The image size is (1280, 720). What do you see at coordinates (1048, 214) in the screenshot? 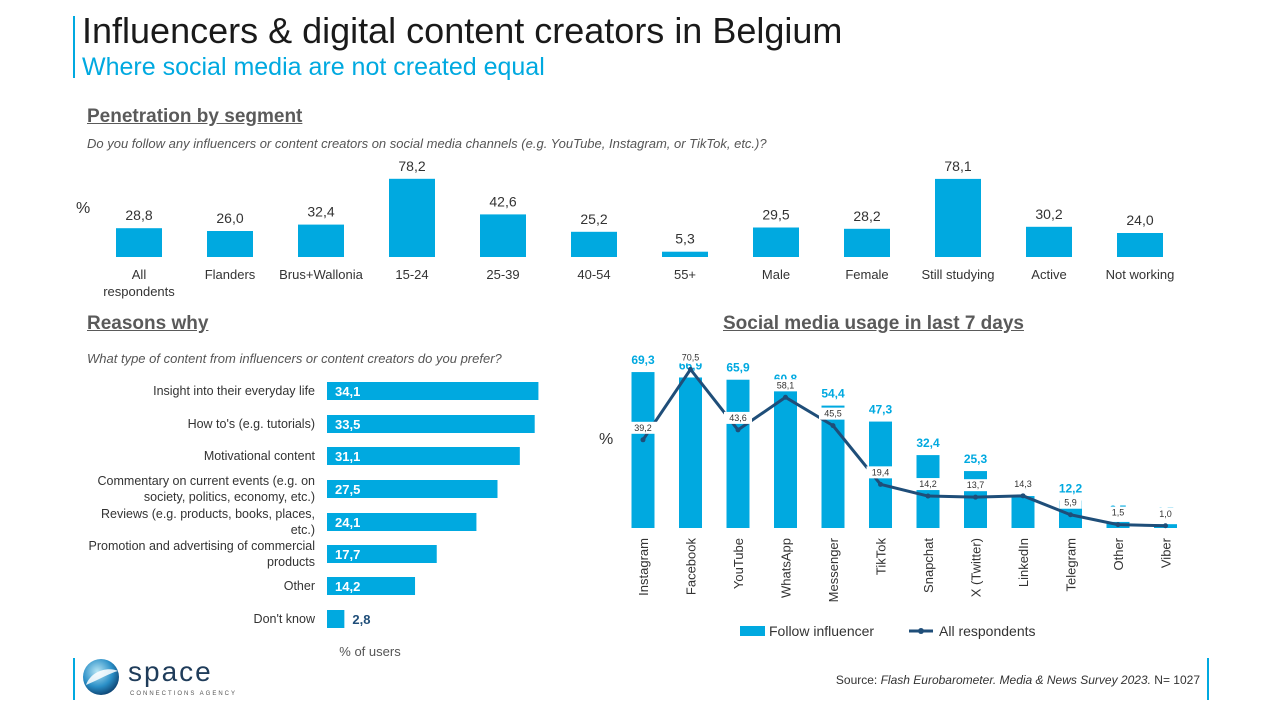
I see `penetration-value-label: 30,2` at bounding box center [1048, 214].